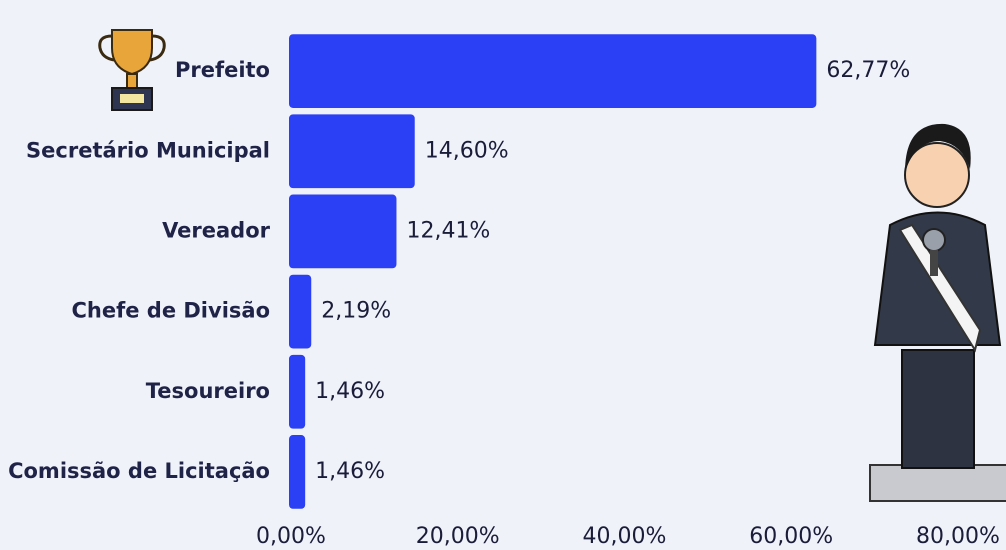  I want to click on x-tick-label: 80,00%, so click(958, 536).